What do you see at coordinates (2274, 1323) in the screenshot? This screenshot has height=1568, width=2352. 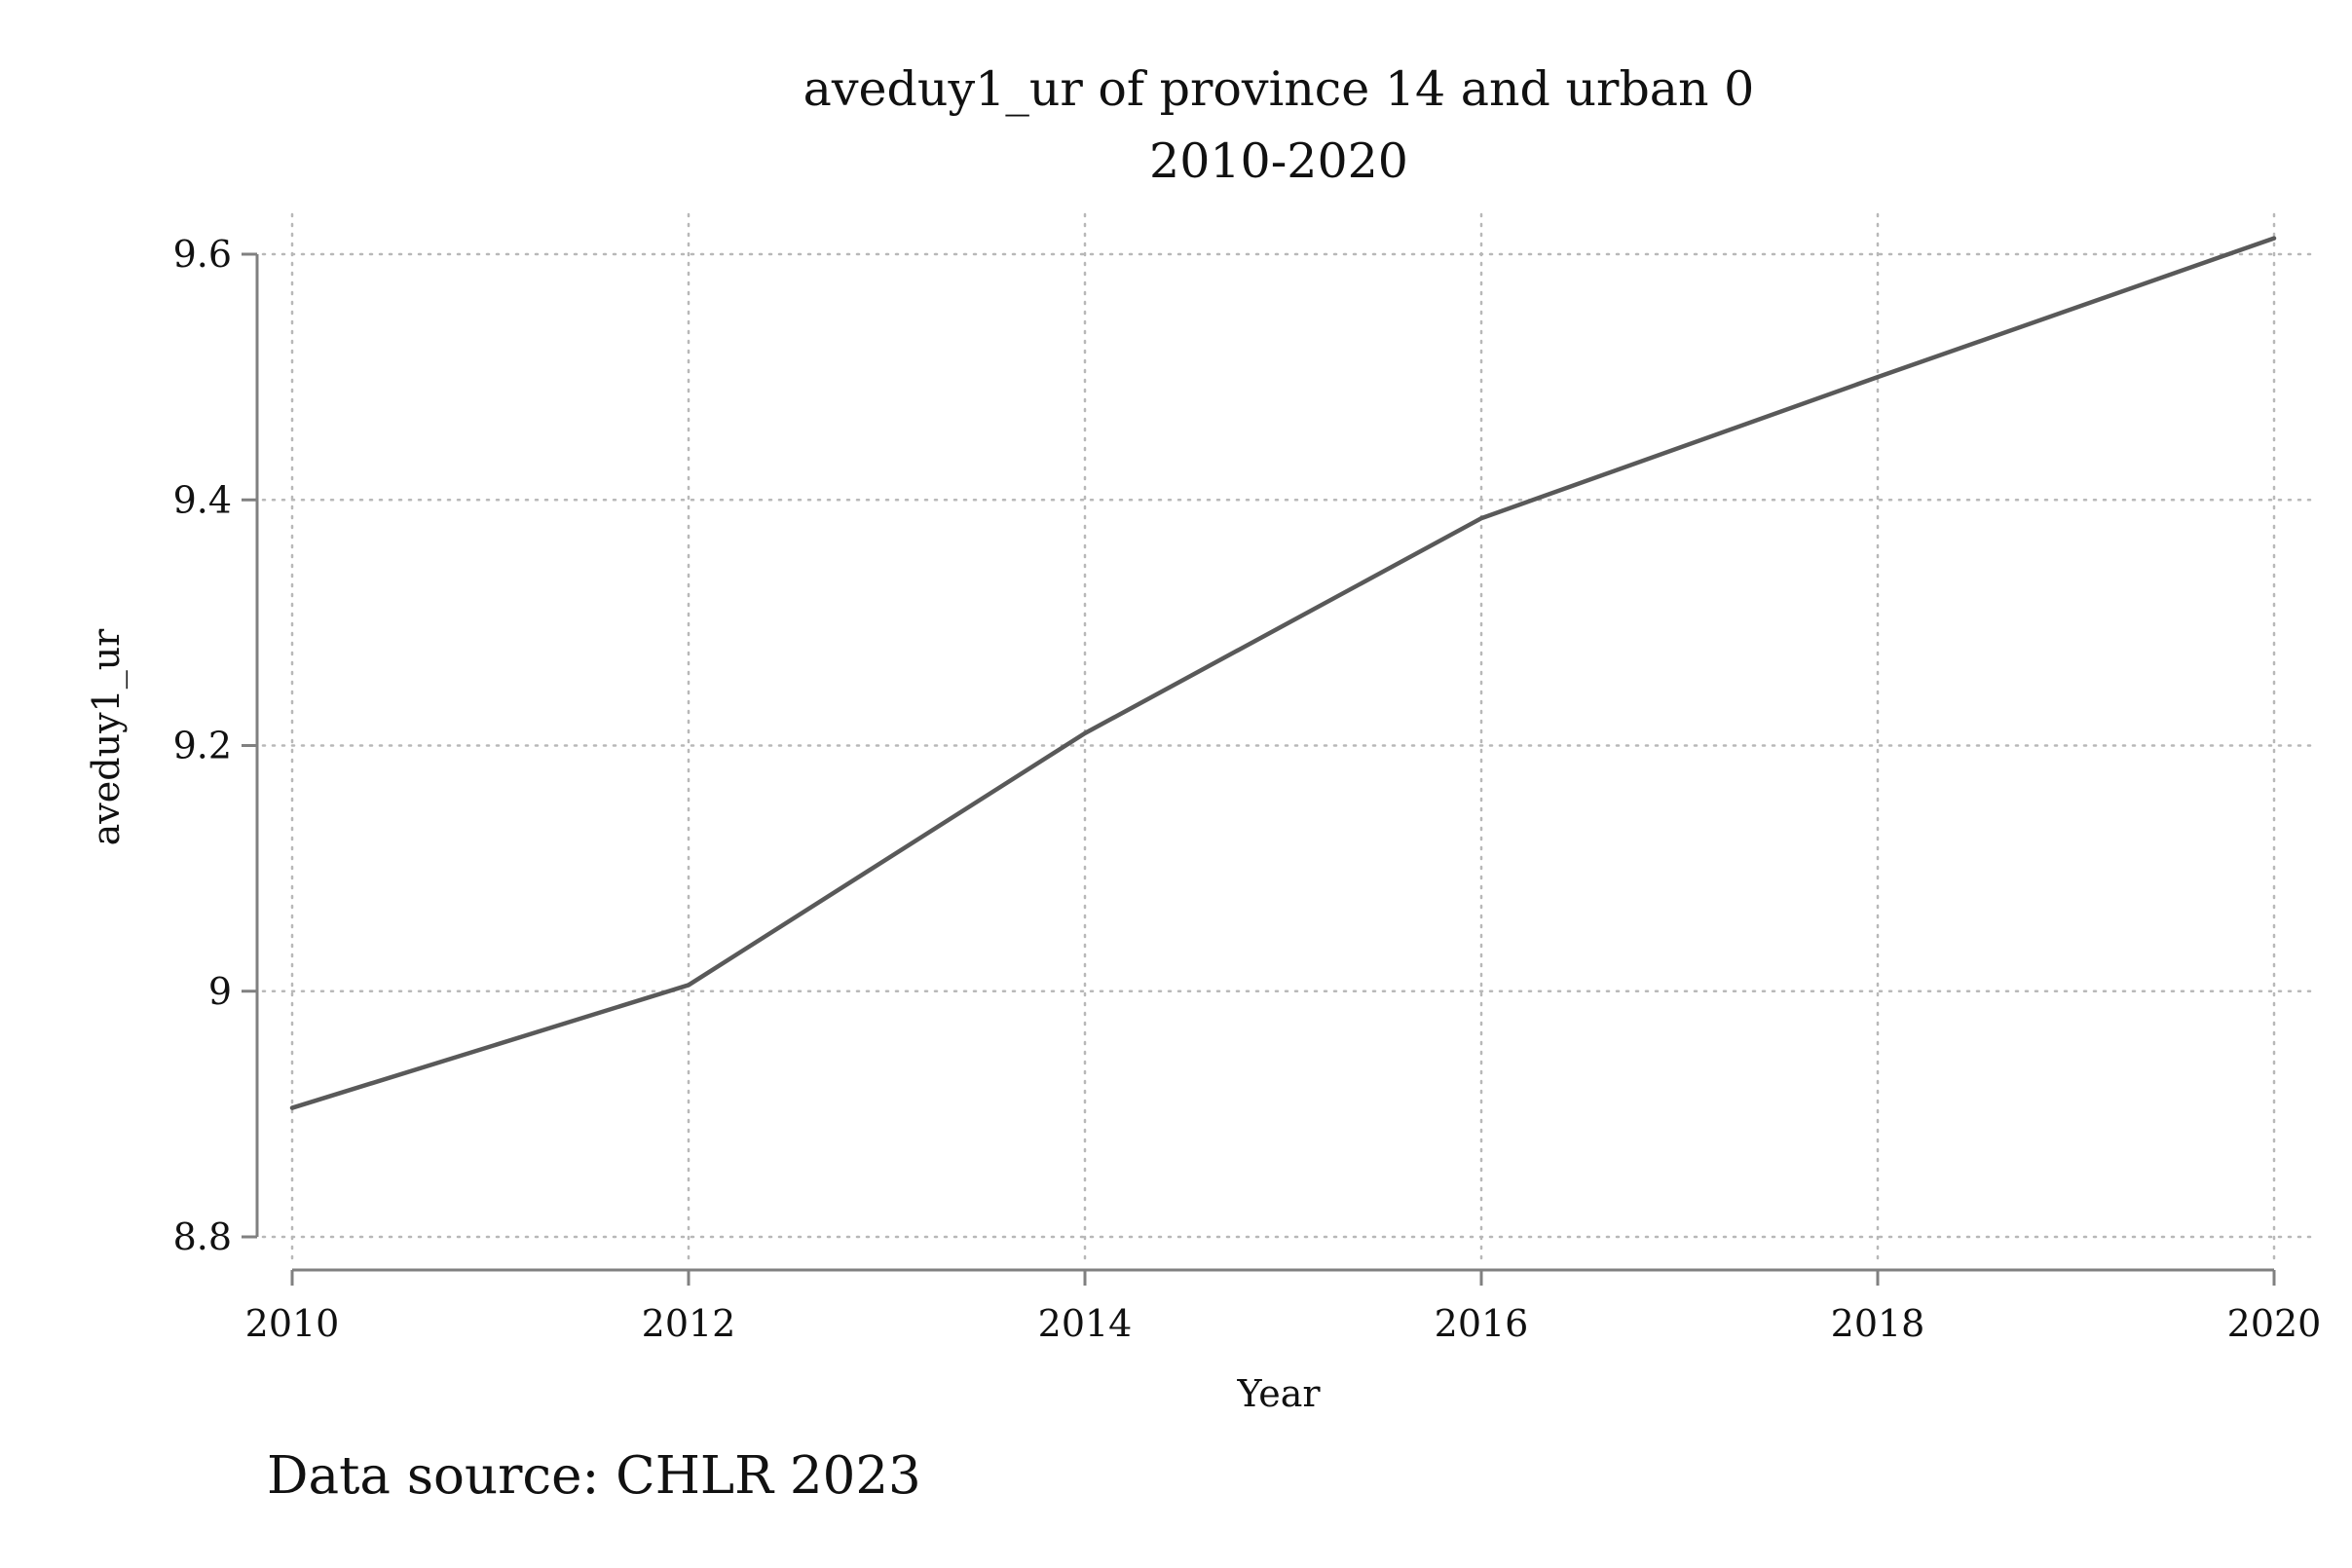 I see `x-tick-label: 2020` at bounding box center [2274, 1323].